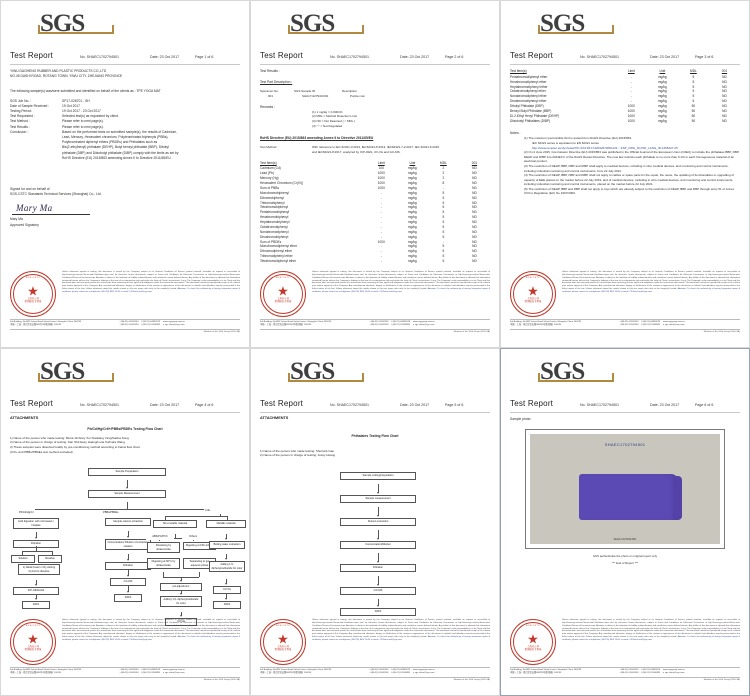  I want to click on test-item-name: Tetrabromodiphenyl ether, so click(278, 261).